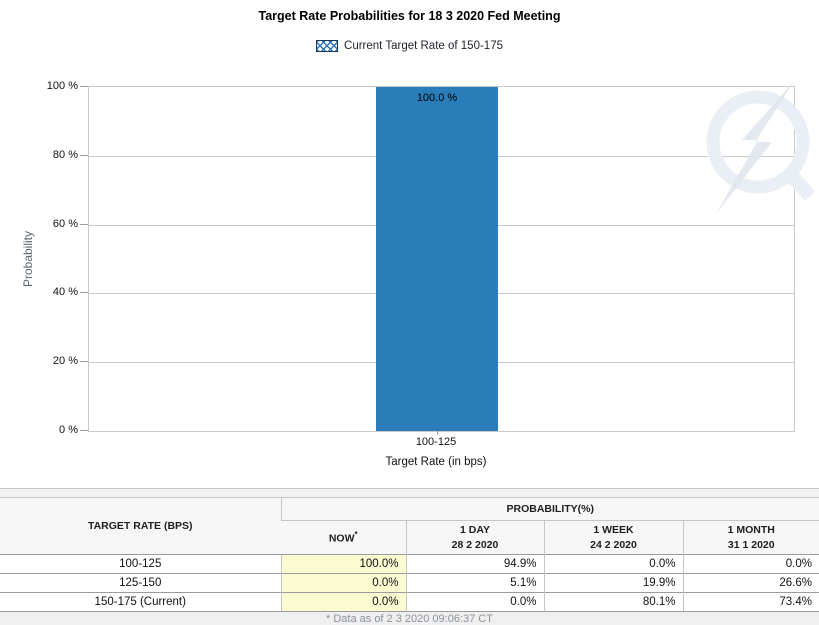  I want to click on col-header-1week-date: 24 2 2020, so click(613, 544).